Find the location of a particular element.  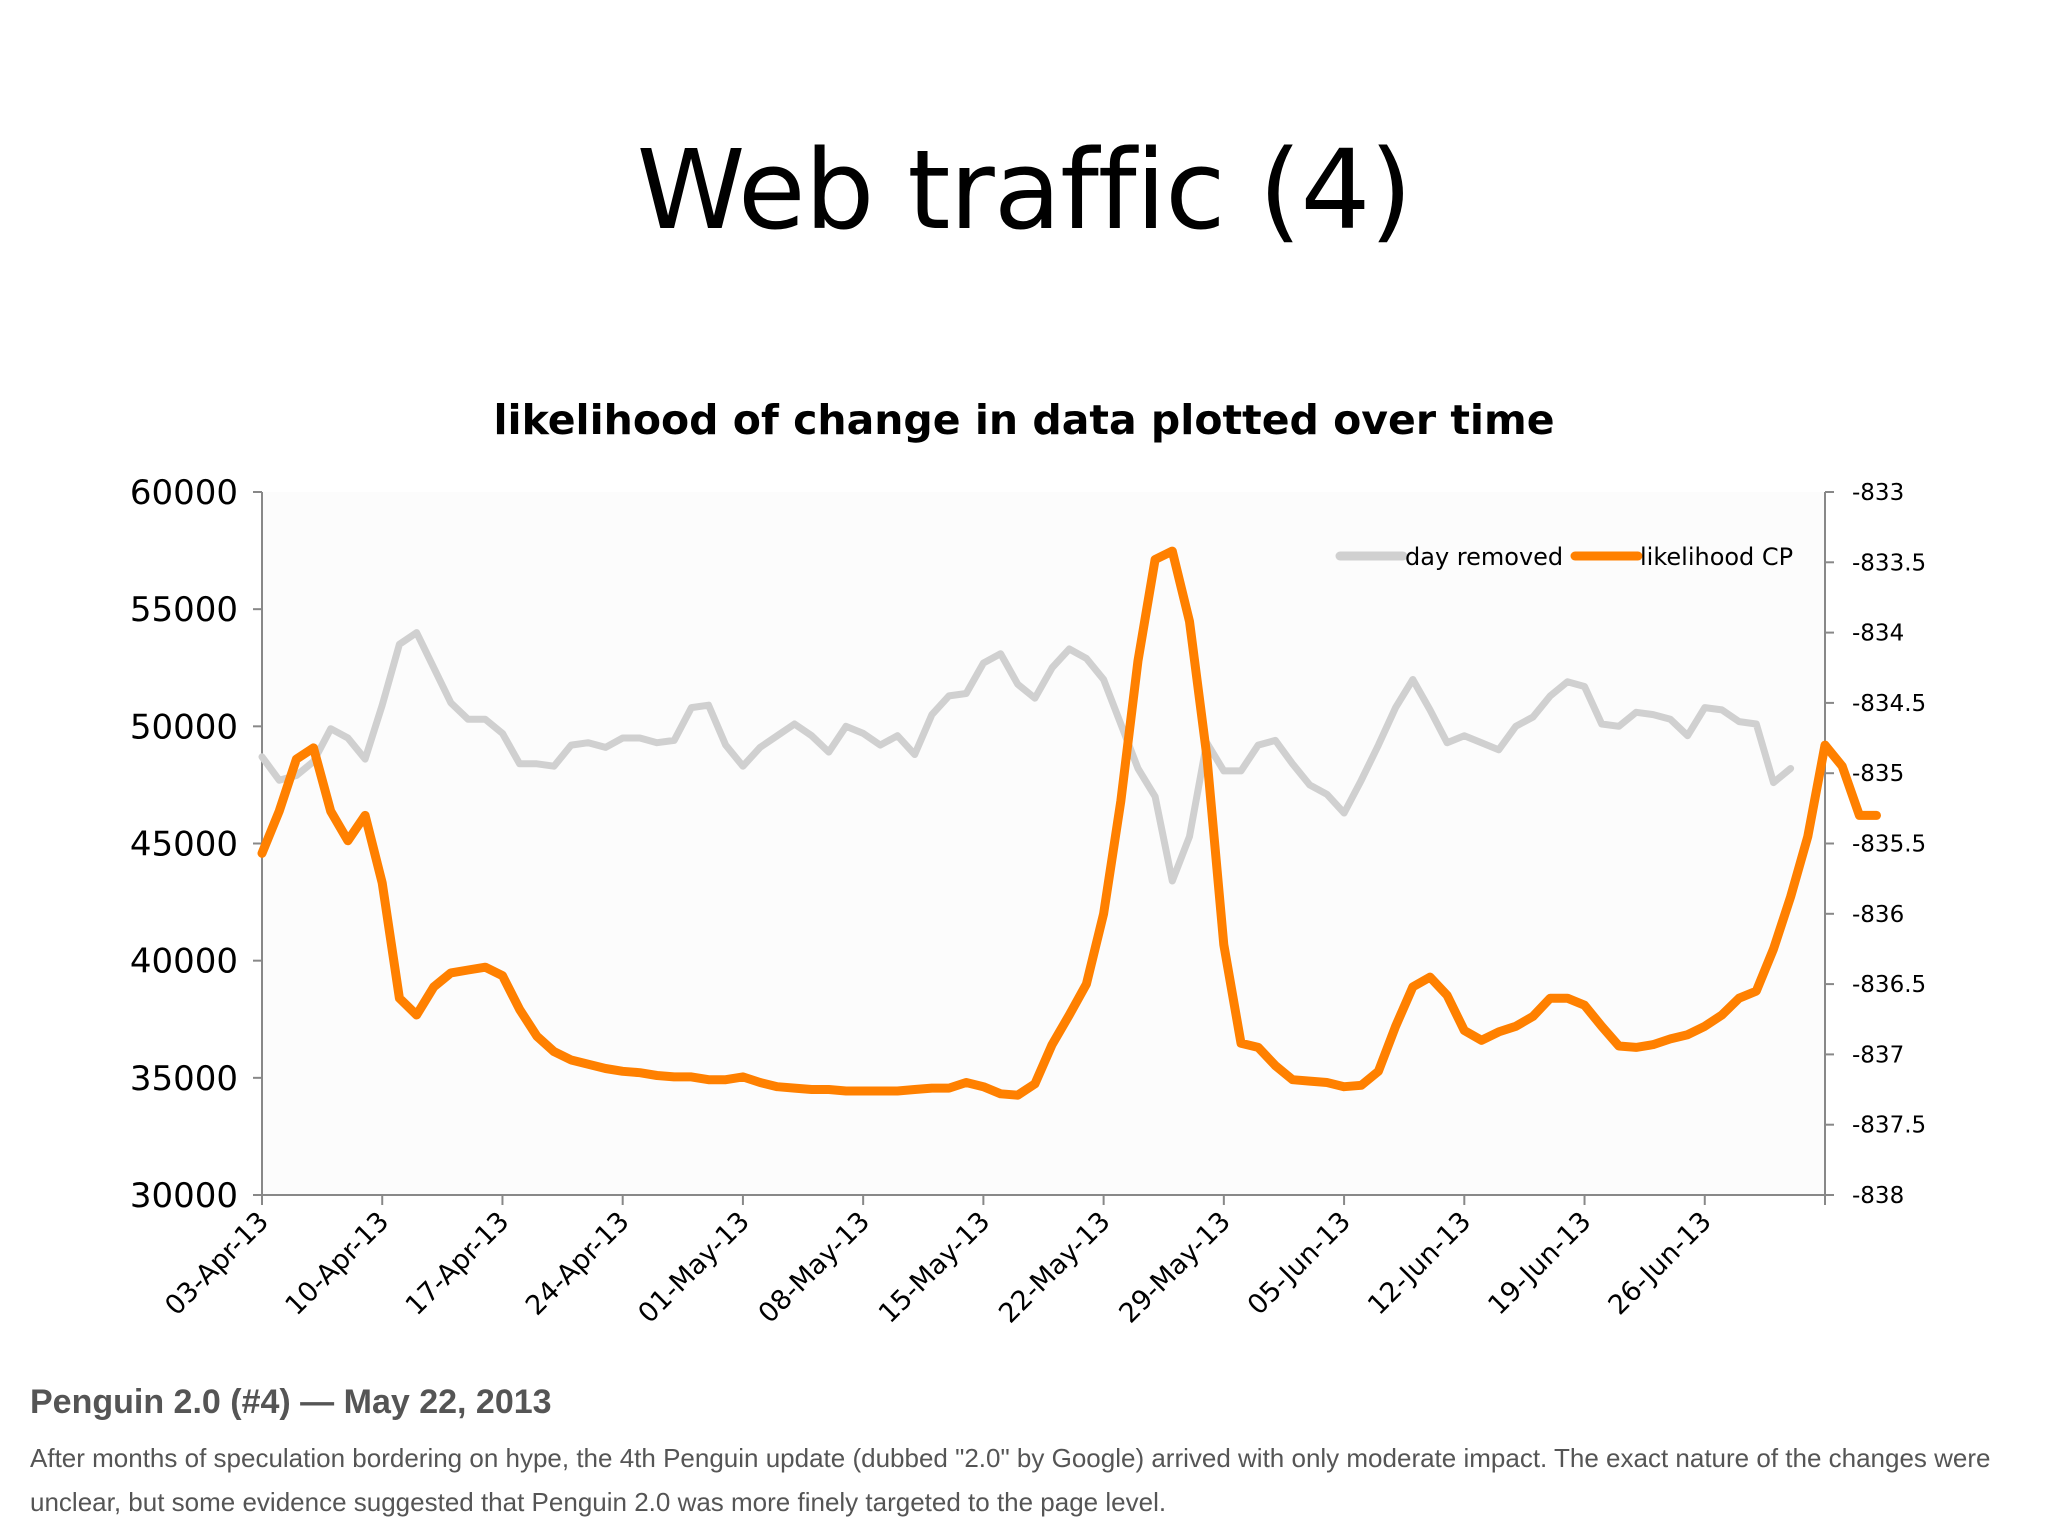

right-tick-label: -837 is located at coordinates (1878, 1055).